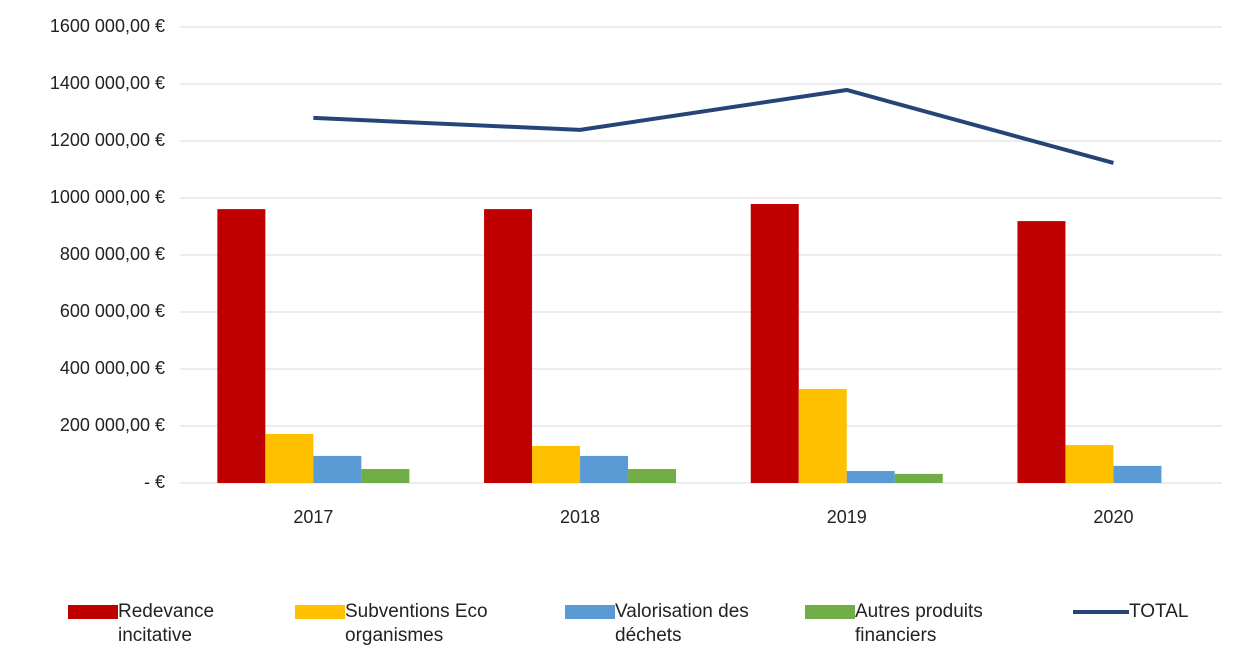 This screenshot has width=1239, height=650. What do you see at coordinates (1159, 611) in the screenshot?
I see `legend-label: TOTAL` at bounding box center [1159, 611].